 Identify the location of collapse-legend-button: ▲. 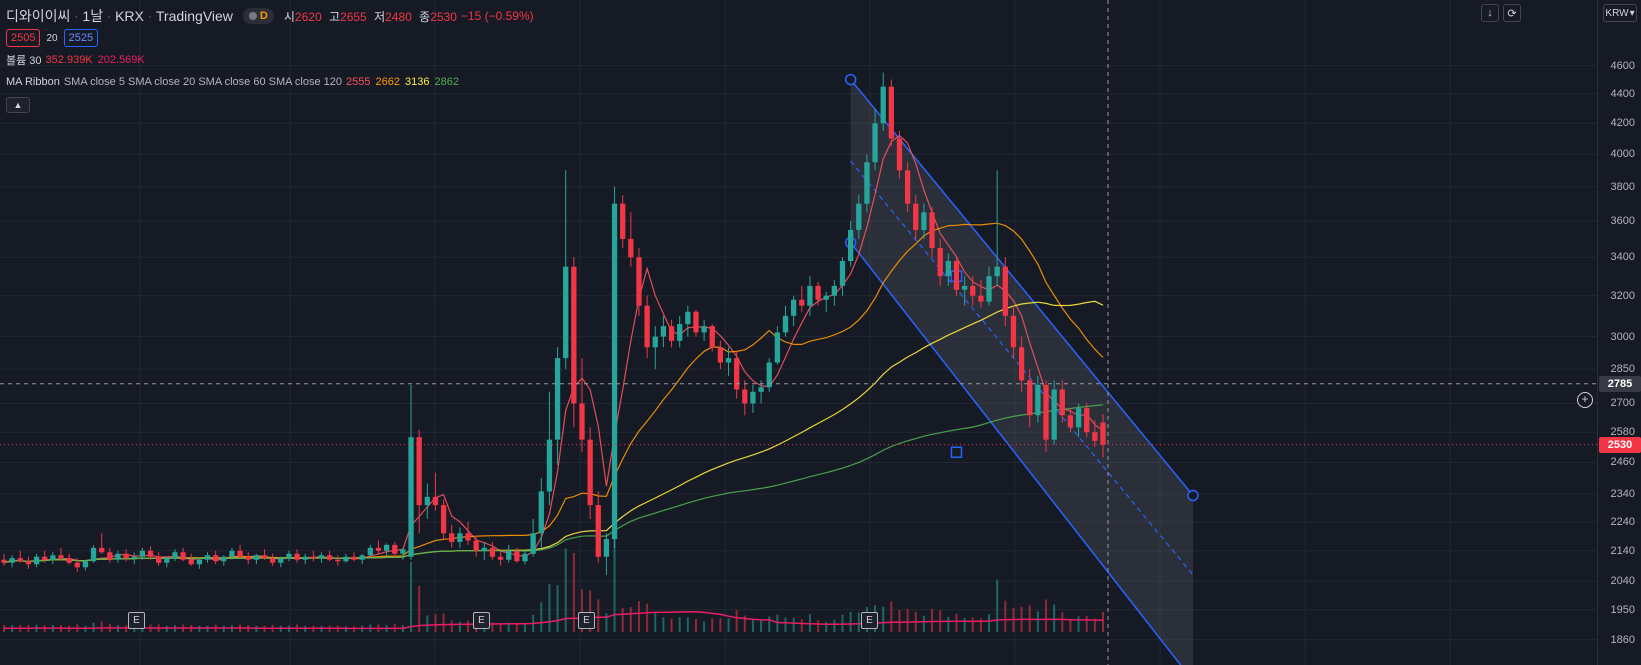
(18, 105).